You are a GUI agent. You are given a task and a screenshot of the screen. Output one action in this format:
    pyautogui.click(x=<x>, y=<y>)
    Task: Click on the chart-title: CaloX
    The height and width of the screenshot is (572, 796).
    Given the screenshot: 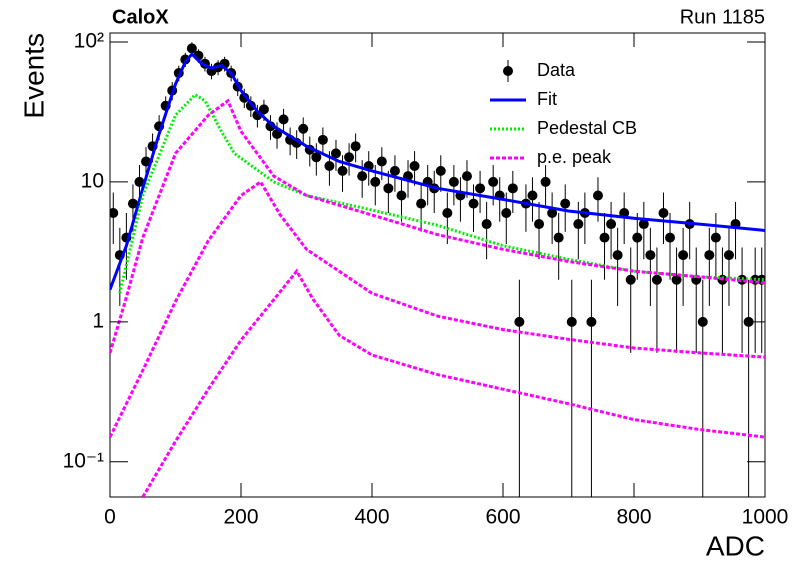 What is the action you would take?
    pyautogui.click(x=140, y=17)
    